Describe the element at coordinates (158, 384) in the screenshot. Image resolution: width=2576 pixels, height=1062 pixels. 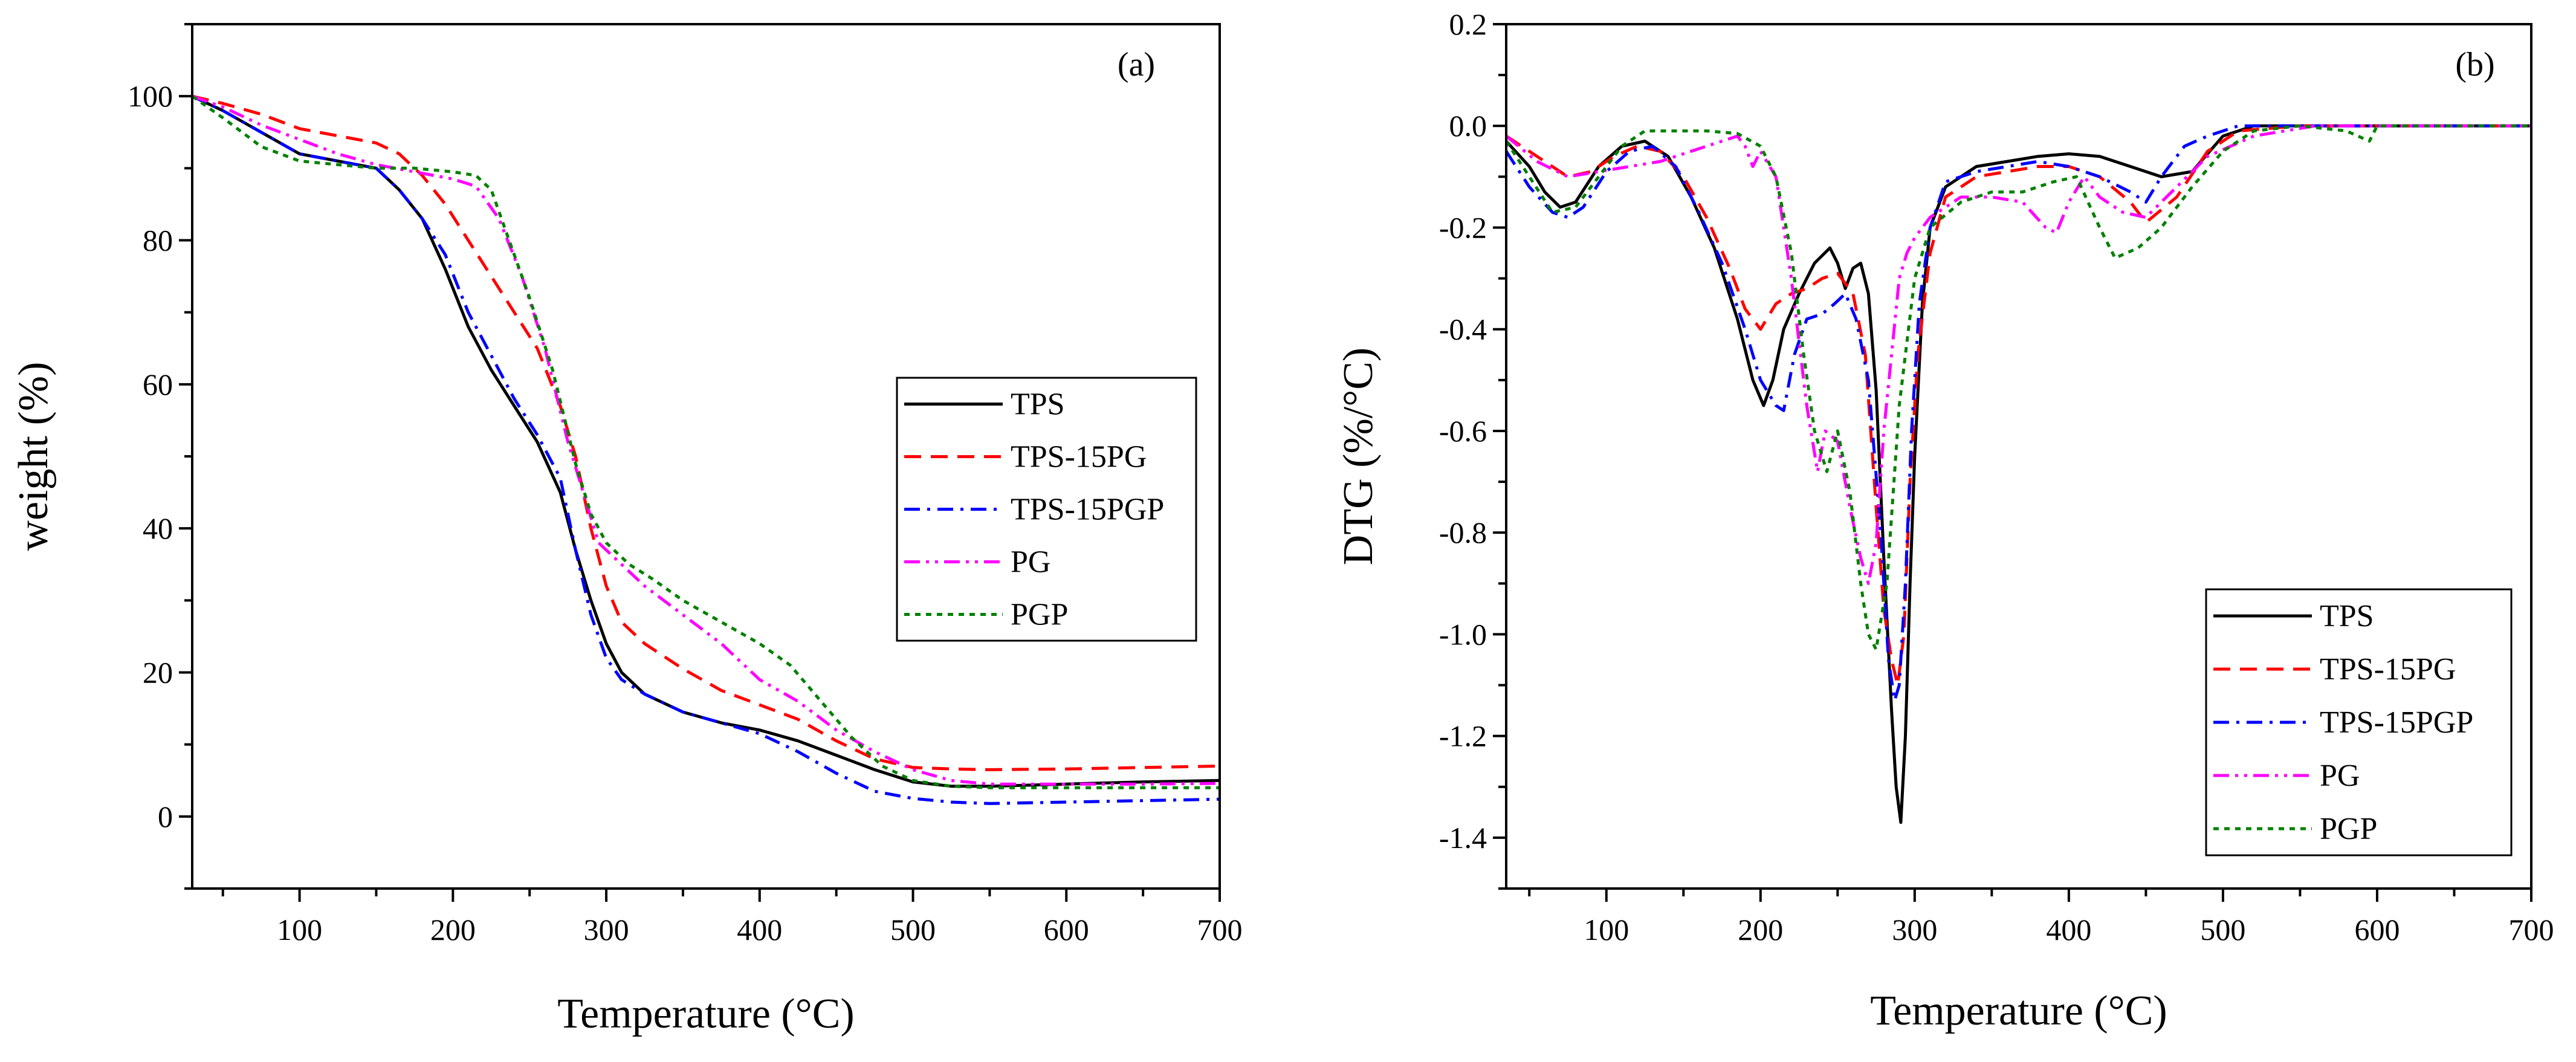
I see `y-tick-label: 60` at that location.